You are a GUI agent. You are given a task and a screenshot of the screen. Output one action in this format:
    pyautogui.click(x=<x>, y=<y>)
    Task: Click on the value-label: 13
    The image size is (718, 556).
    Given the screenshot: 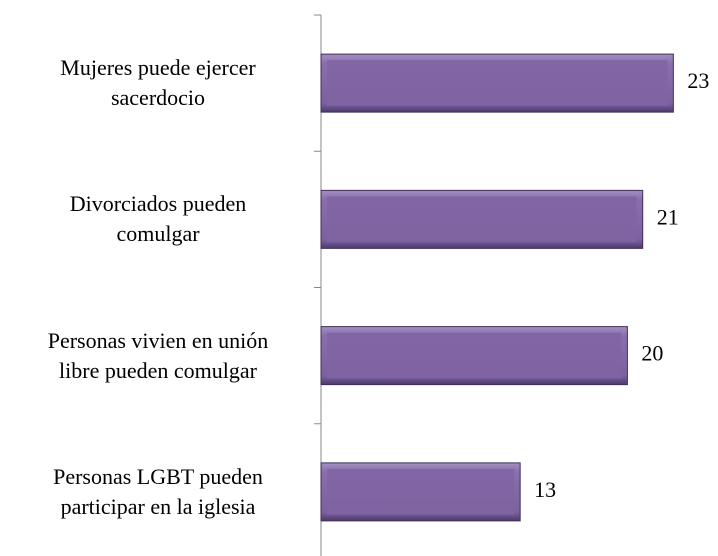 What is the action you would take?
    pyautogui.click(x=545, y=489)
    